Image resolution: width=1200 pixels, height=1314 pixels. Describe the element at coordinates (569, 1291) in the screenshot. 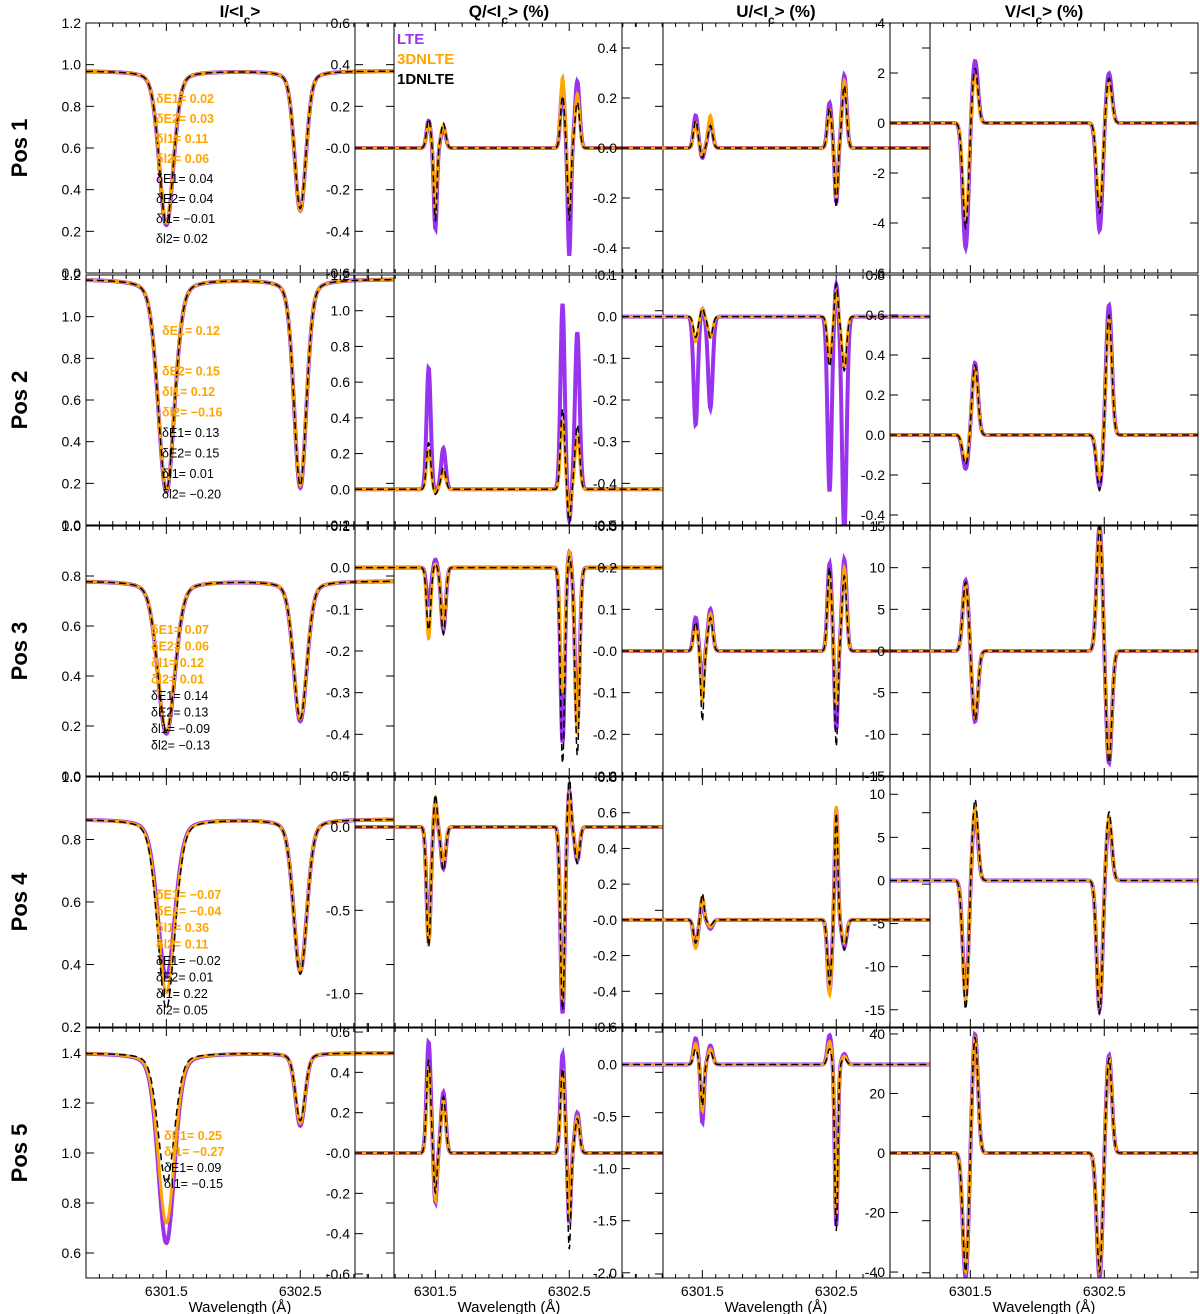

I see `x-tick-label: 6302.5` at that location.